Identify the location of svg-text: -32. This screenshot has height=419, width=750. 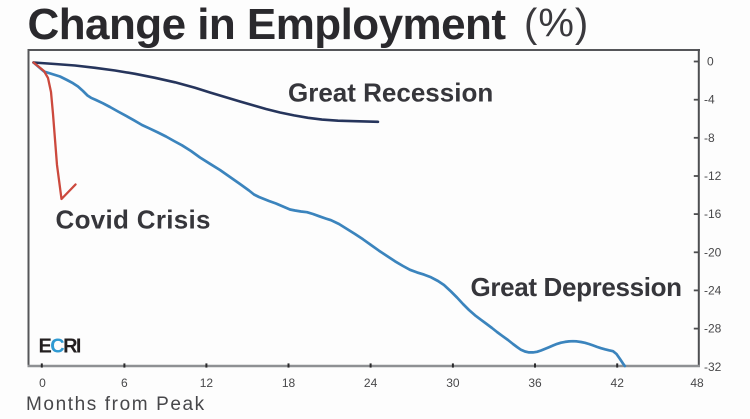
(713, 367).